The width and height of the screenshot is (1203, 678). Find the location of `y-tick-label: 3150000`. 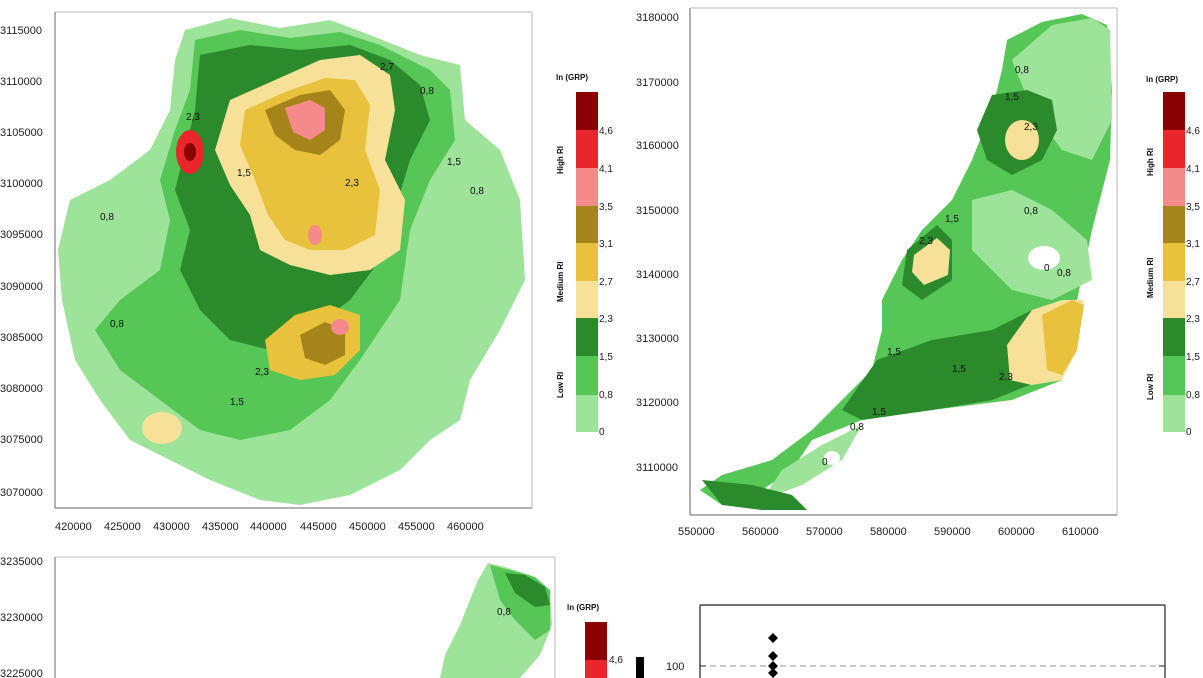

y-tick-label: 3150000 is located at coordinates (657, 211).